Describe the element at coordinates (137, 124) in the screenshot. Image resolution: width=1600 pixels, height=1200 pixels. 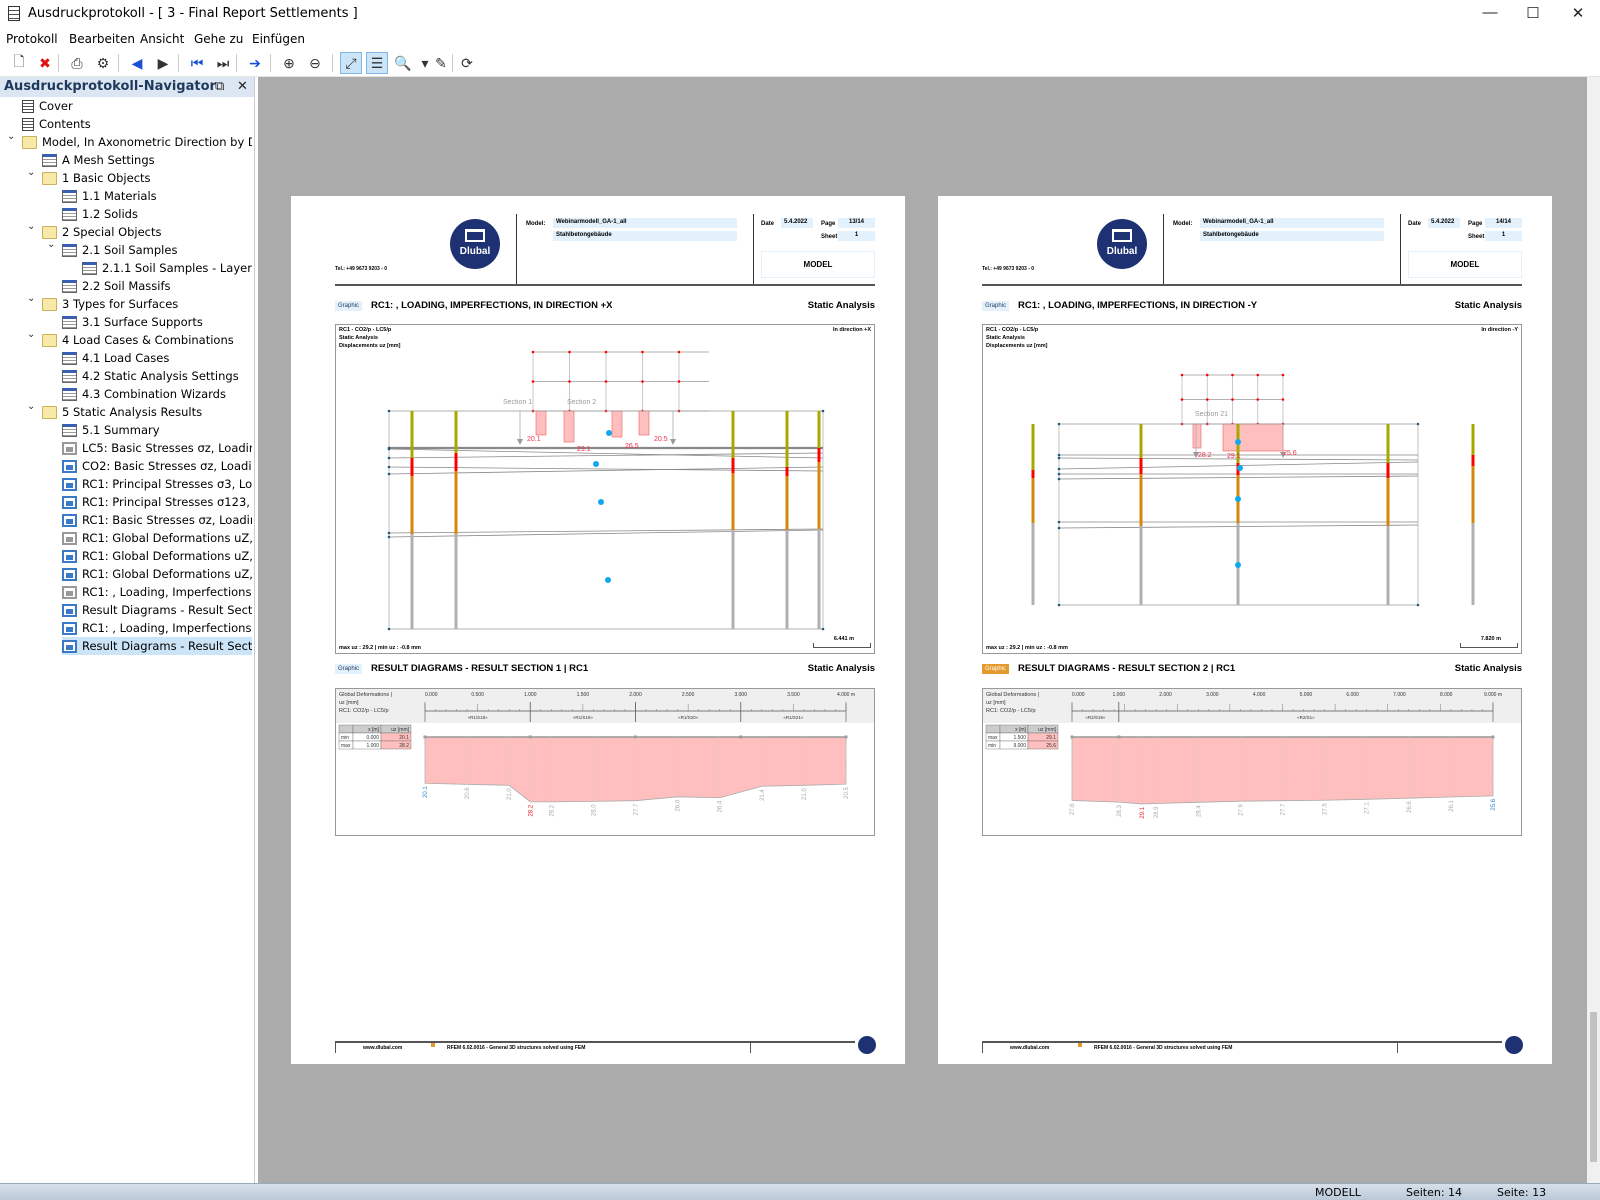
I see `tree-item: Contents` at that location.